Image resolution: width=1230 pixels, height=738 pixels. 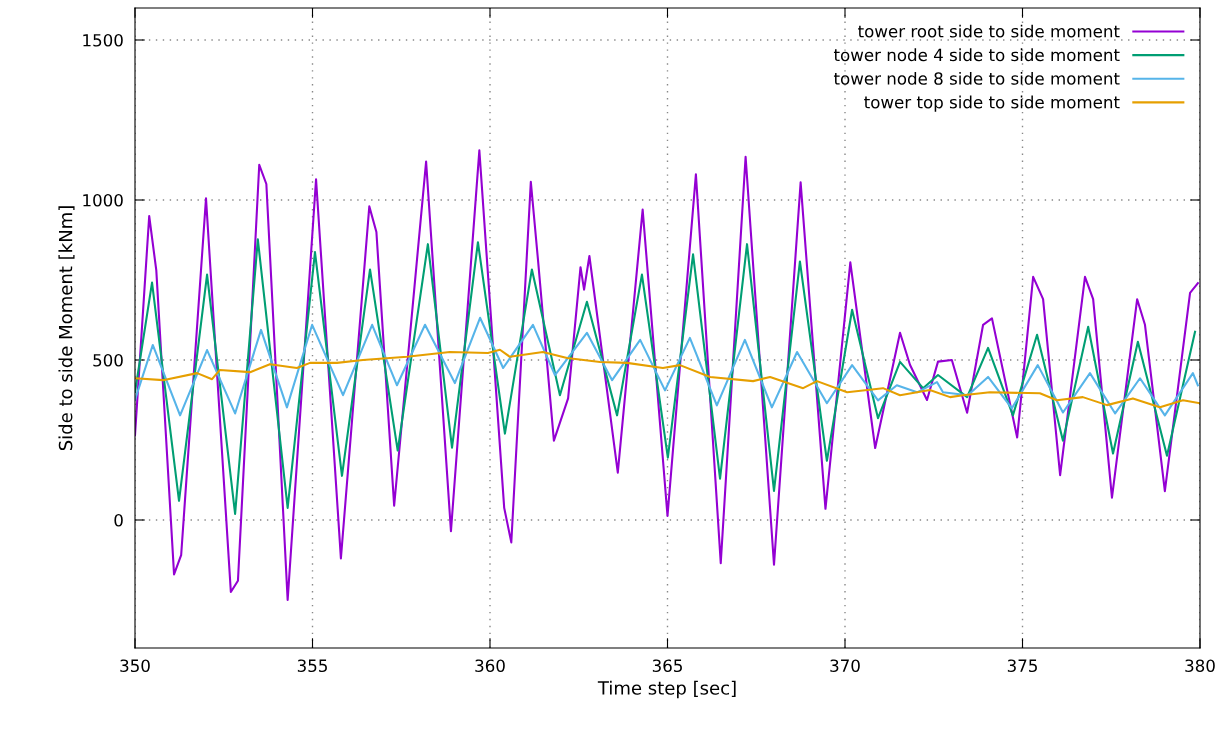 I want to click on y-axis-title: Side to side Moment [kNm], so click(x=66, y=328).